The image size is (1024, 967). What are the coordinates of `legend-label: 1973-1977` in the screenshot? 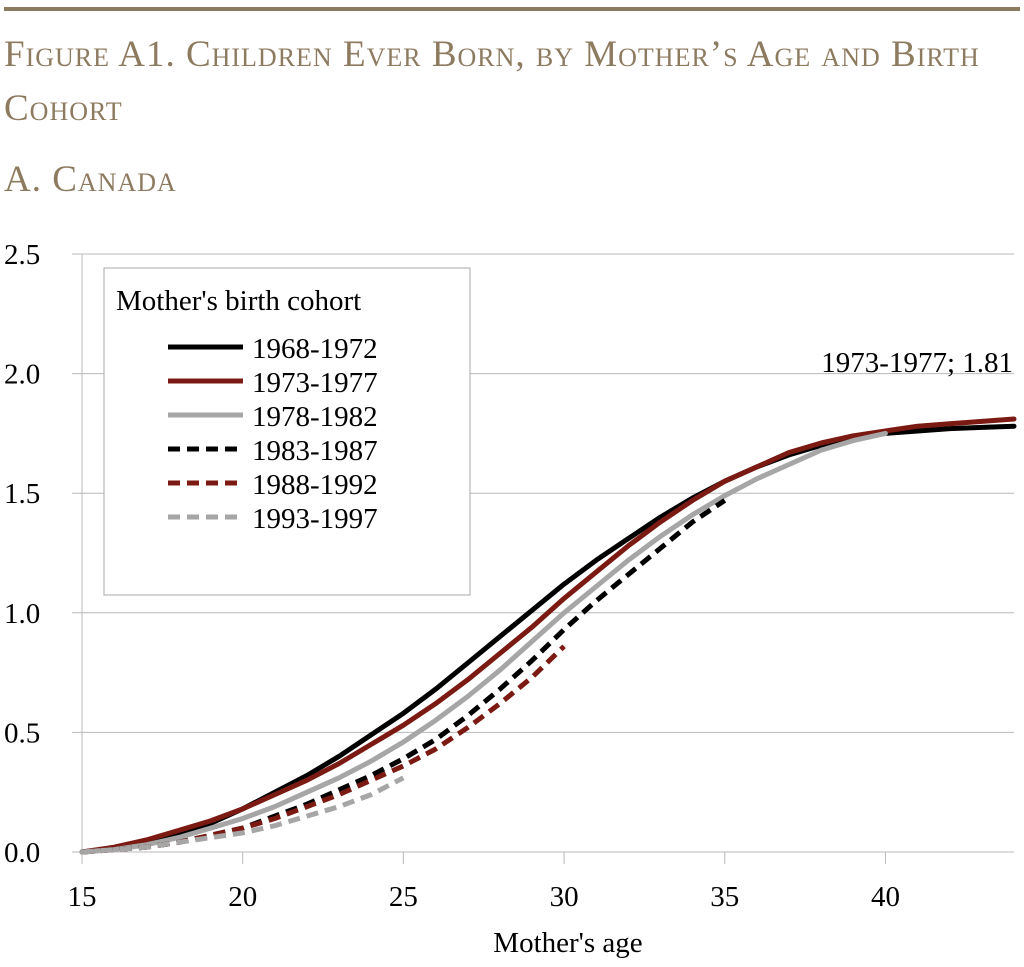 It's located at (315, 383).